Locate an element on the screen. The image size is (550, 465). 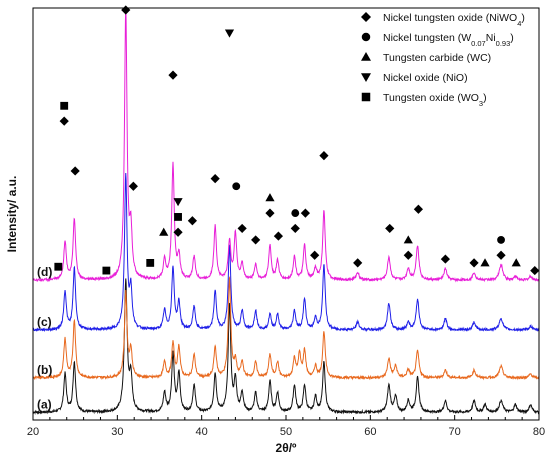
legend-triangle-up-icon is located at coordinates (366, 56).